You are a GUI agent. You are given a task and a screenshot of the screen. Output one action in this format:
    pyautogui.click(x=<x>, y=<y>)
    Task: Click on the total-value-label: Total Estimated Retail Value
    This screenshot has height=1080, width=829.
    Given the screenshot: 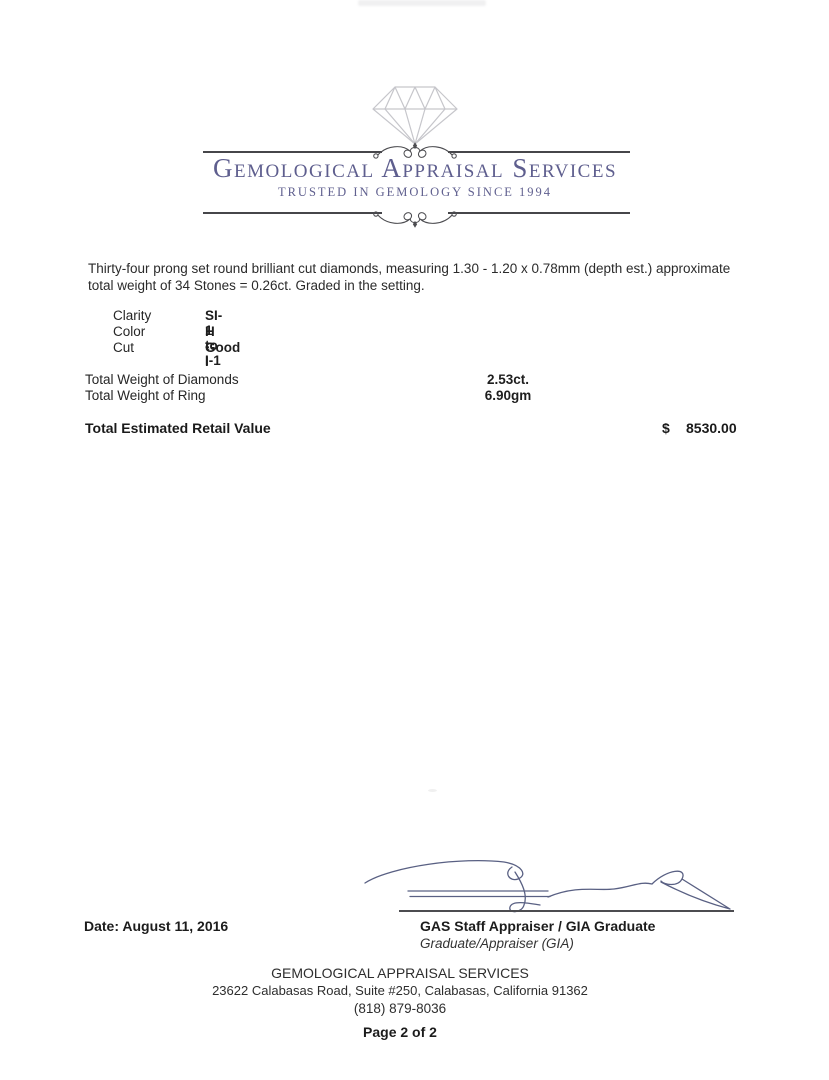 What is the action you would take?
    pyautogui.click(x=178, y=428)
    